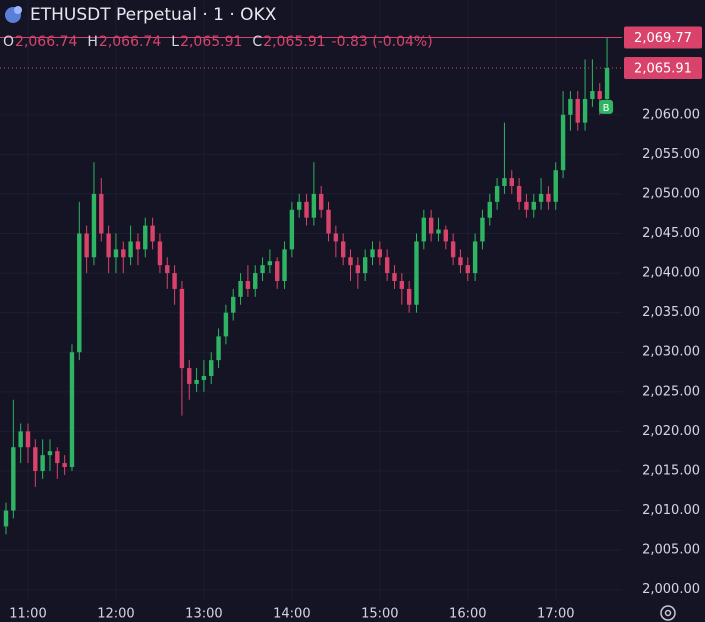  Describe the element at coordinates (115, 614) in the screenshot. I see `x-tick-label: 12:00` at that location.